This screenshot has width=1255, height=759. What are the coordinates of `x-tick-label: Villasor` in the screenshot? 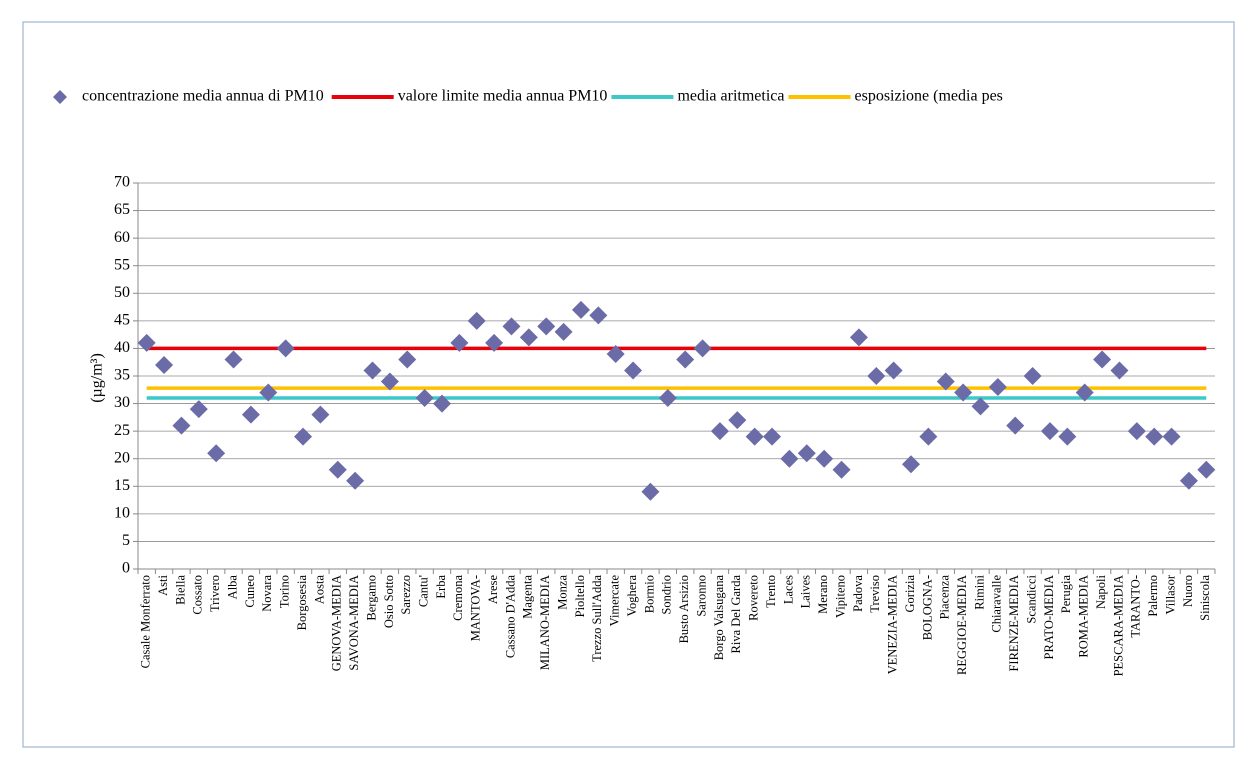 It's located at (1170, 594).